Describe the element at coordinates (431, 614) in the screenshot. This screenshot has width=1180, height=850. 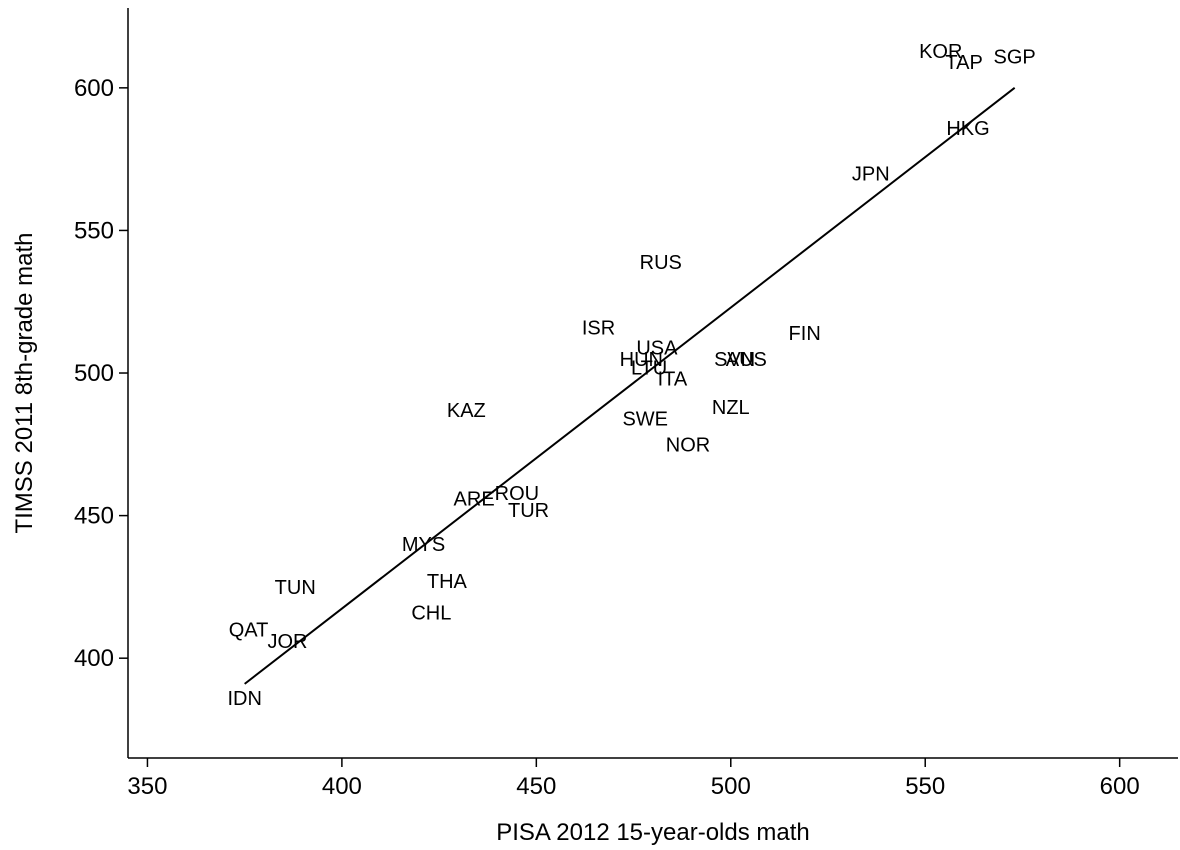
I see `point-label-chl: CHL` at that location.